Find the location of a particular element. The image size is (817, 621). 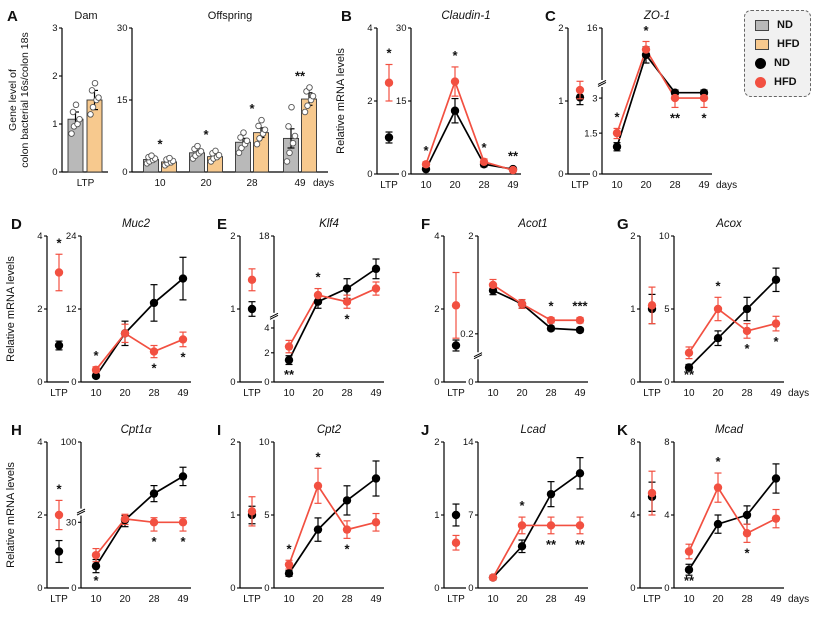

panel-title: Lcad is located at coordinates (534, 430).